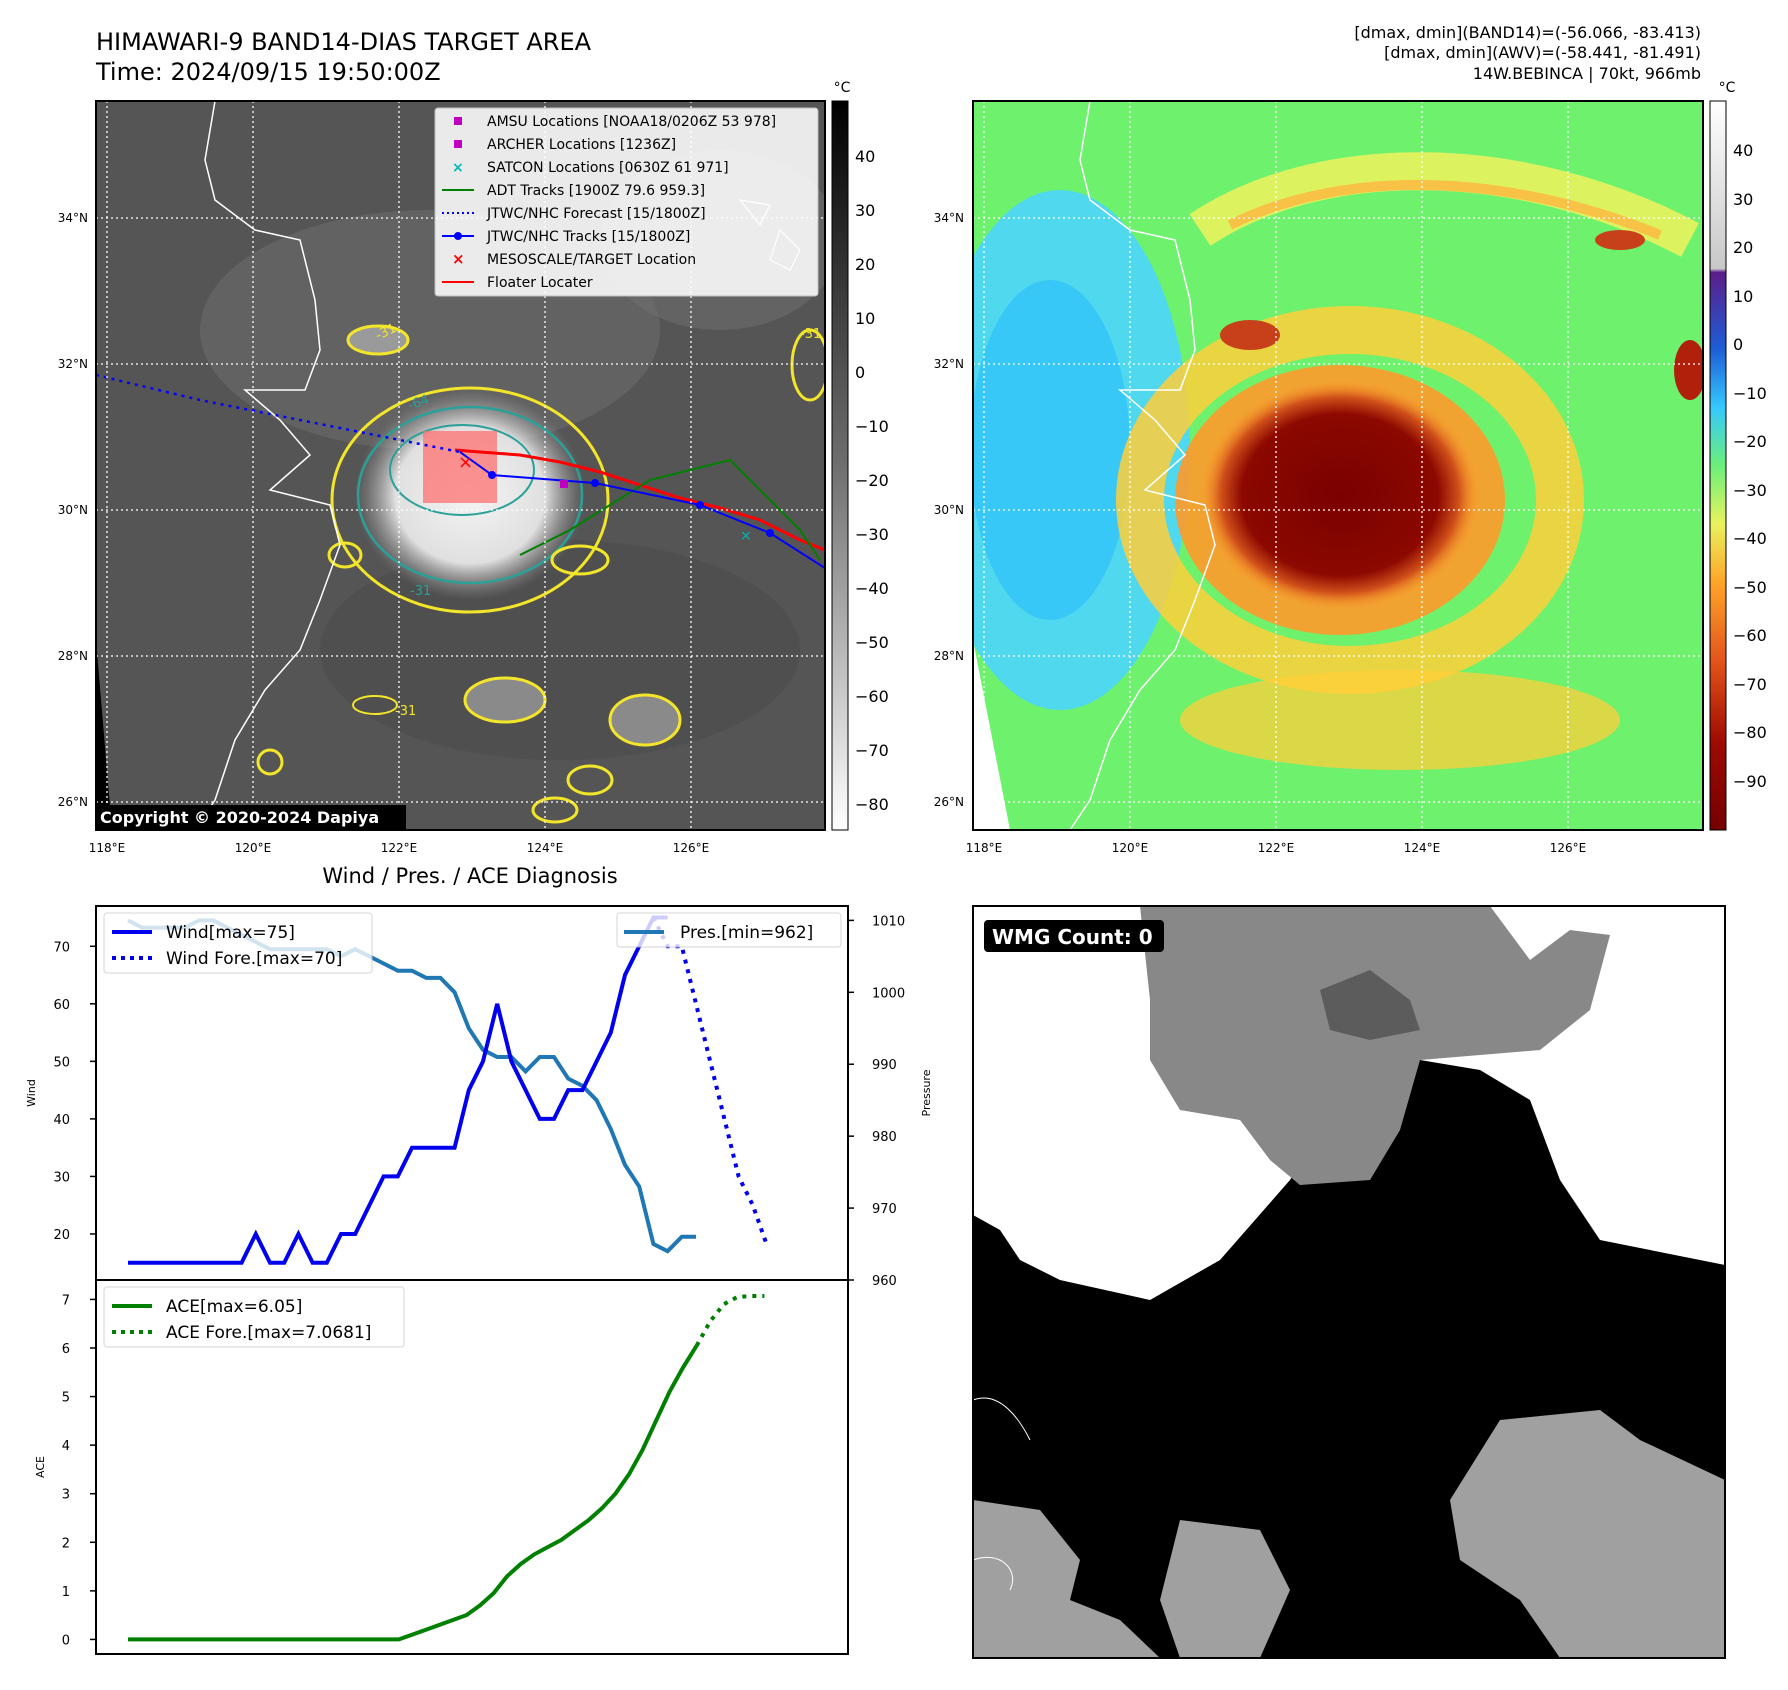  What do you see at coordinates (926, 1092) in the screenshot?
I see `pressure-ylabel: Pressure` at bounding box center [926, 1092].